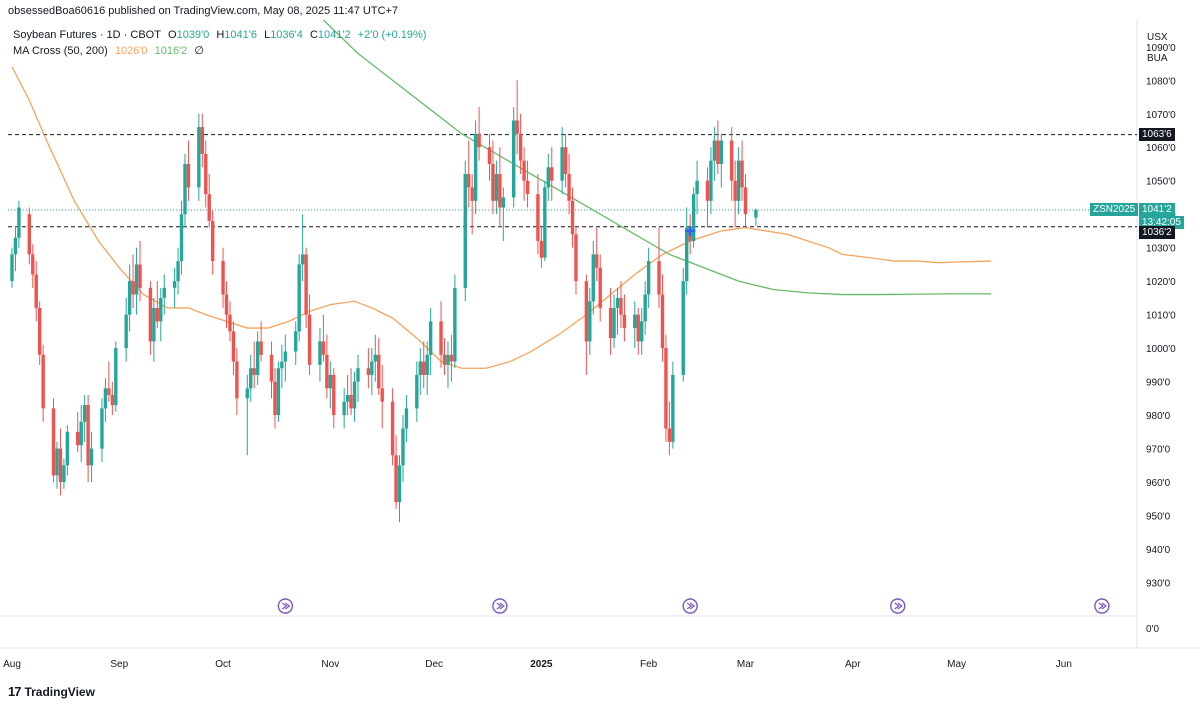 Image resolution: width=1200 pixels, height=706 pixels. I want to click on x-tick-label: Apr, so click(853, 664).